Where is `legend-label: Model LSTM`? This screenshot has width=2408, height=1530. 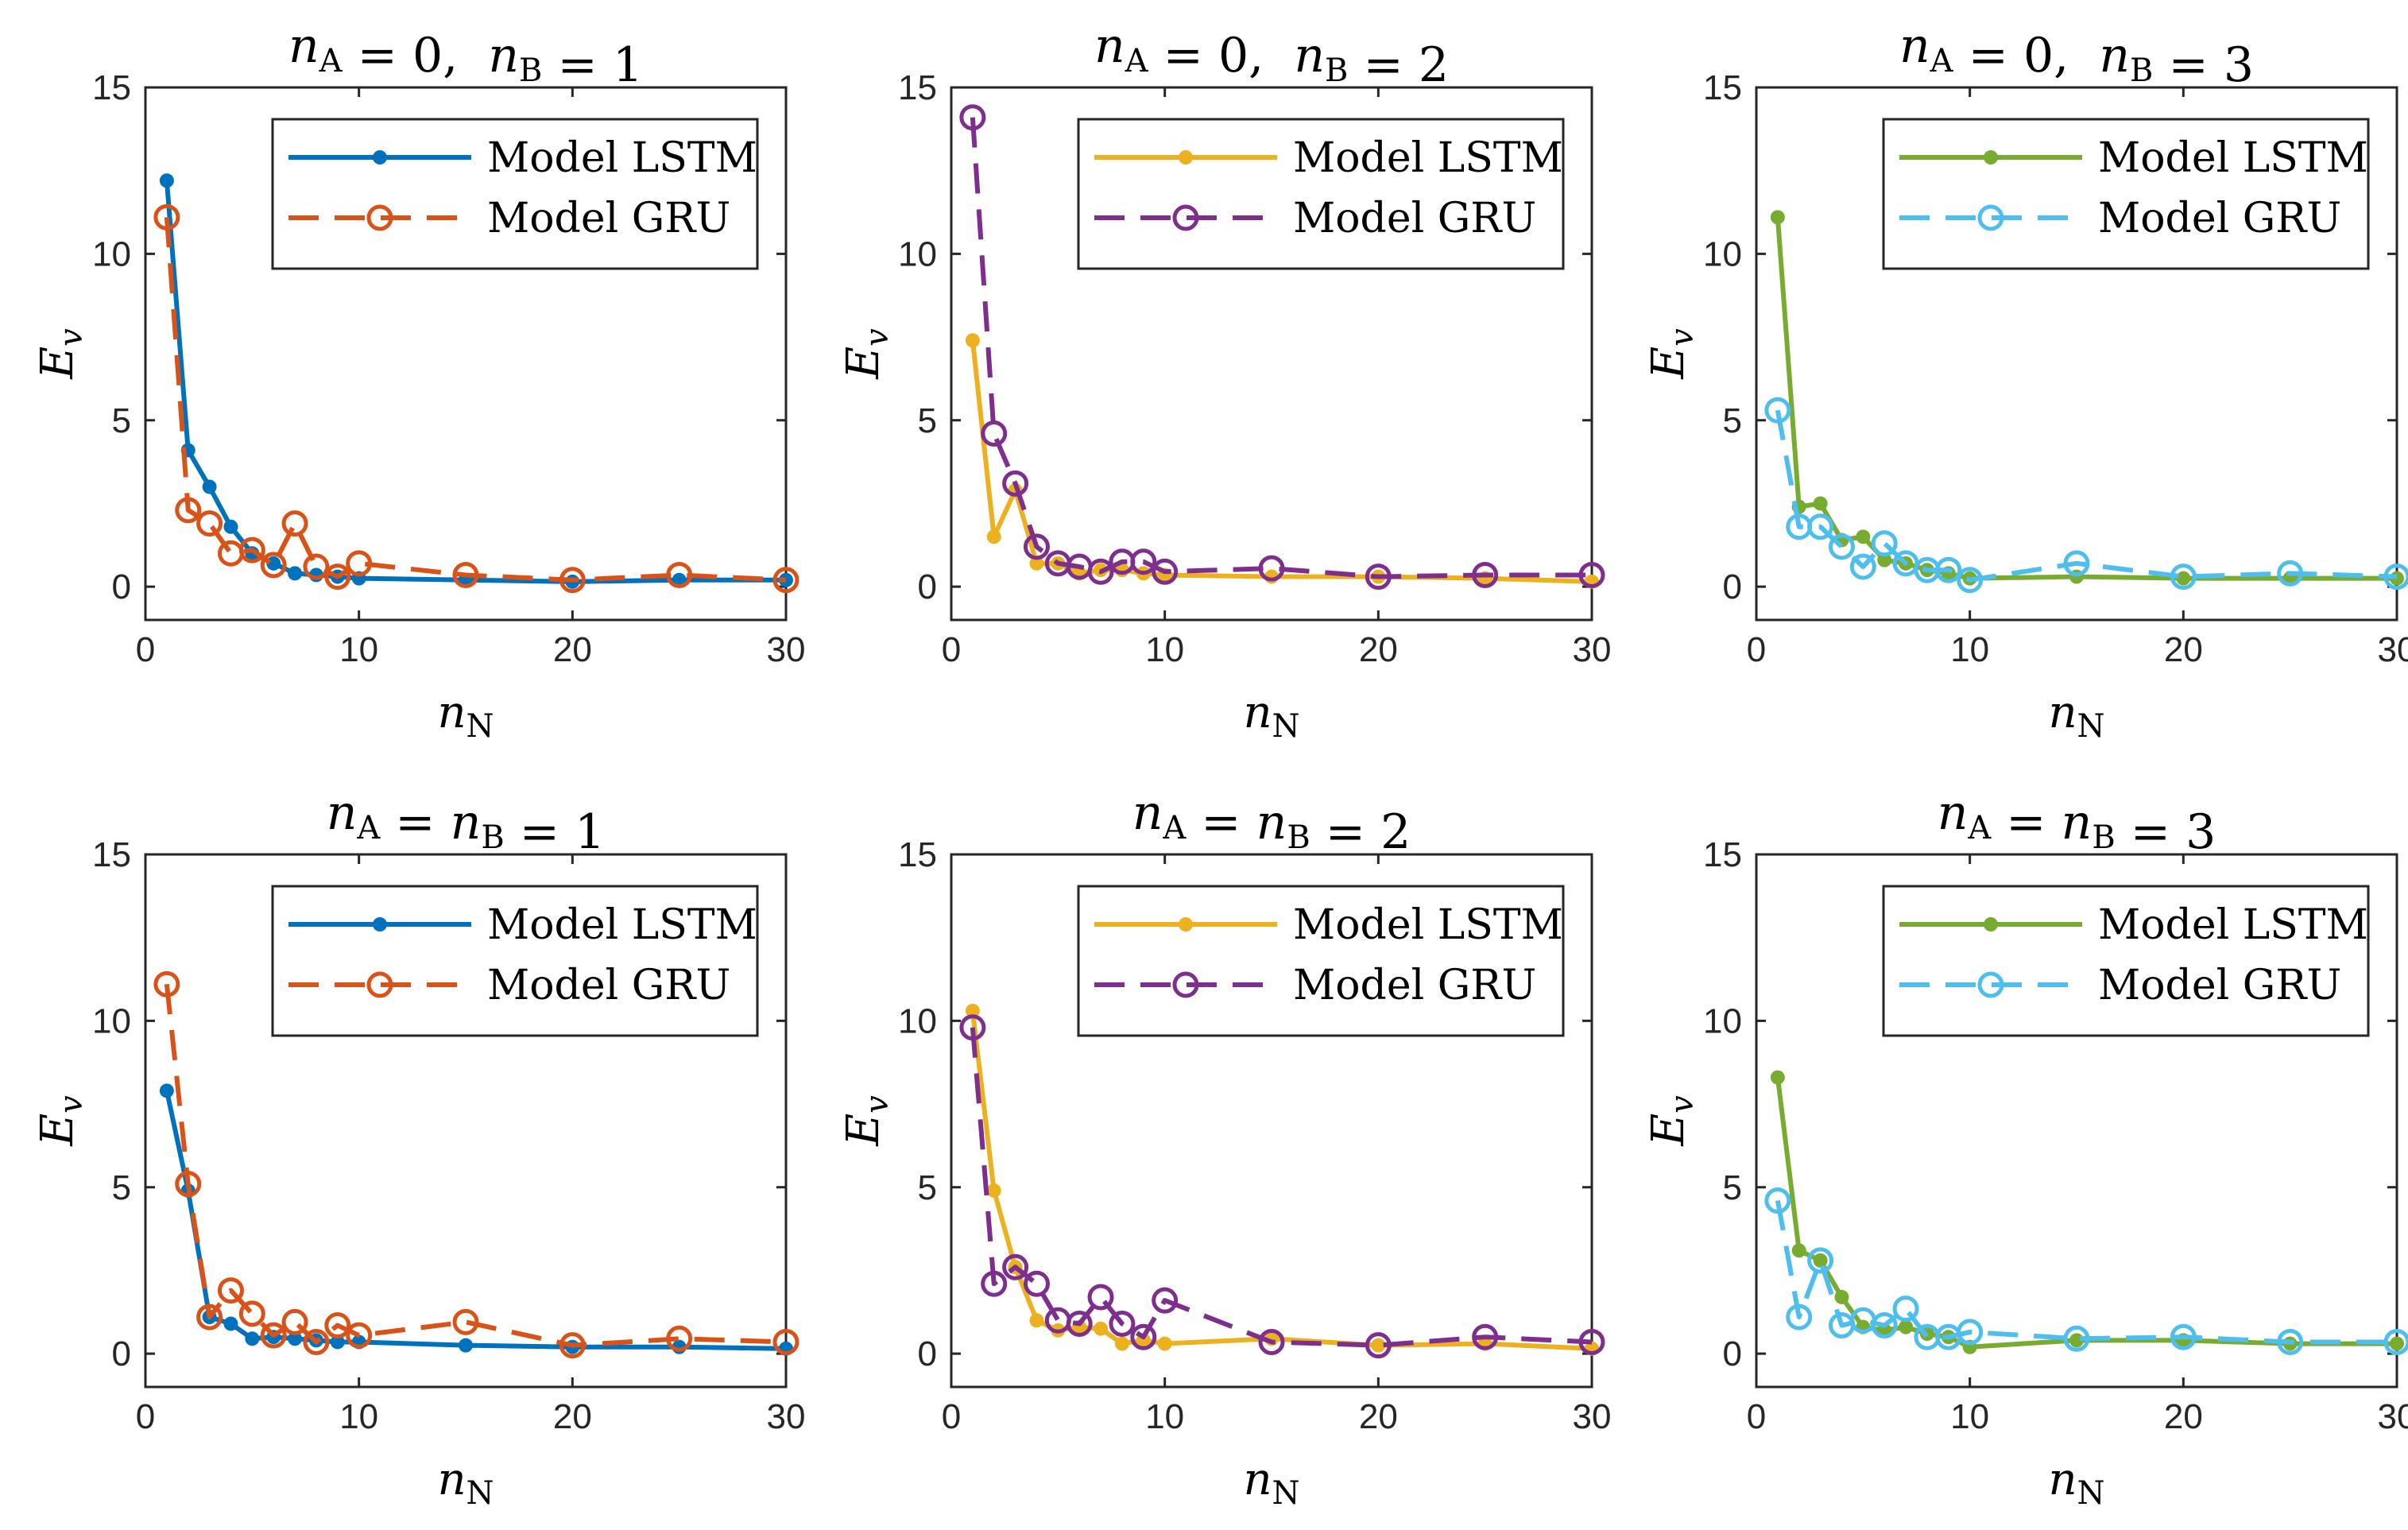 legend-label: Model LSTM is located at coordinates (622, 158).